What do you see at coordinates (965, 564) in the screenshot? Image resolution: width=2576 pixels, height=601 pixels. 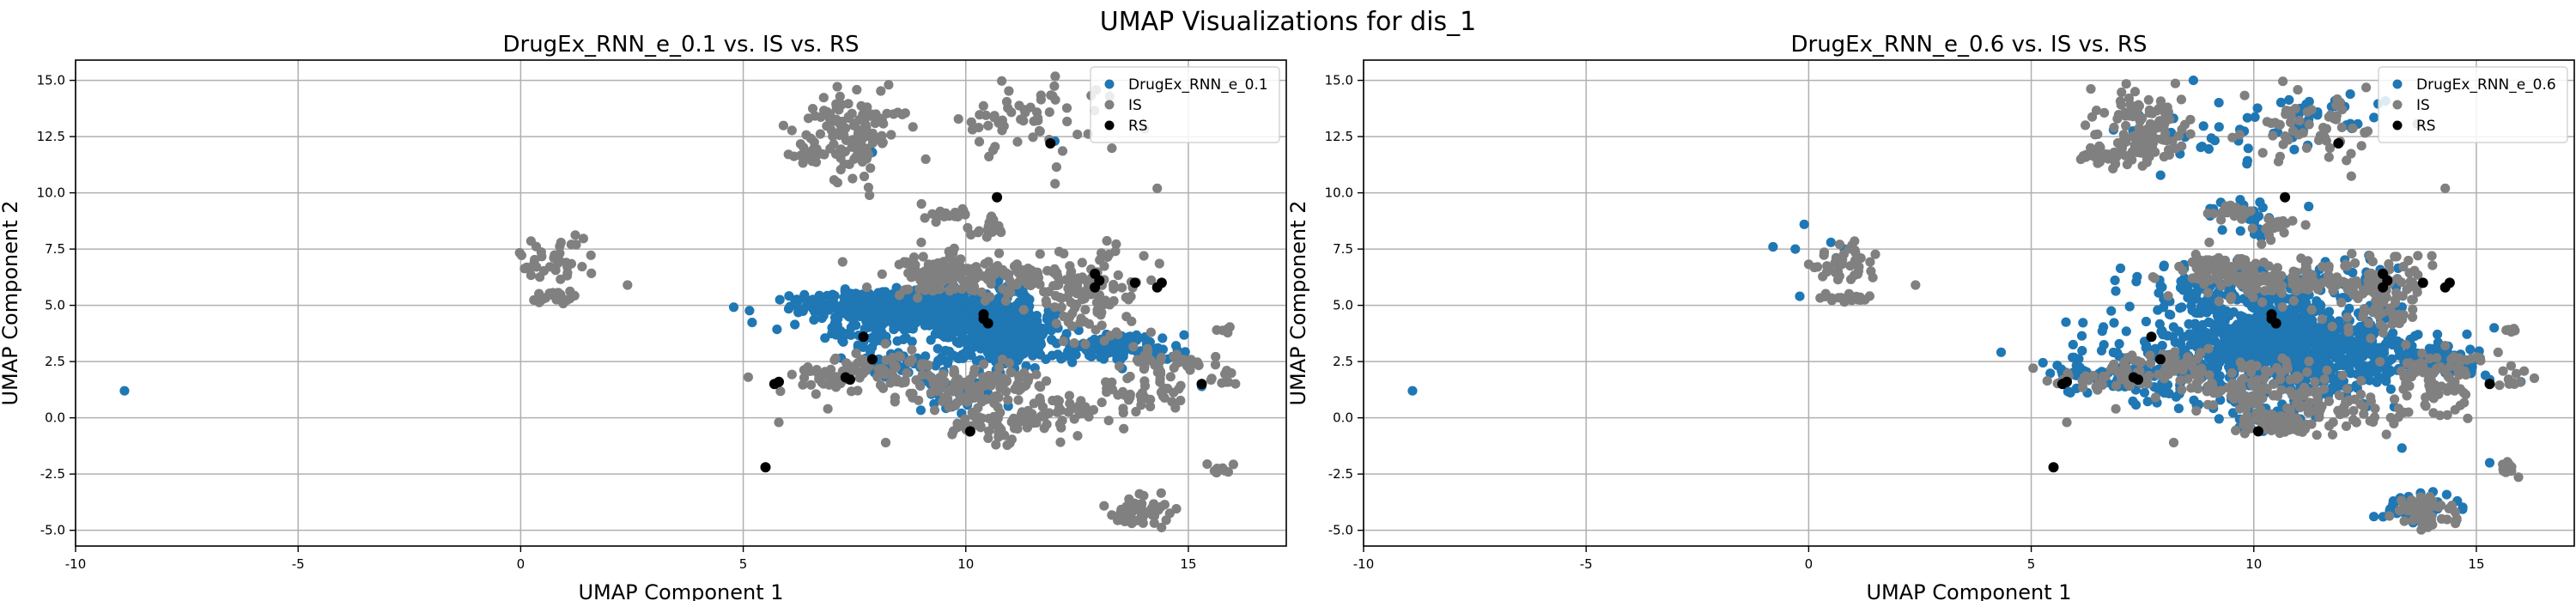 I see `x-tick-label: 10` at bounding box center [965, 564].